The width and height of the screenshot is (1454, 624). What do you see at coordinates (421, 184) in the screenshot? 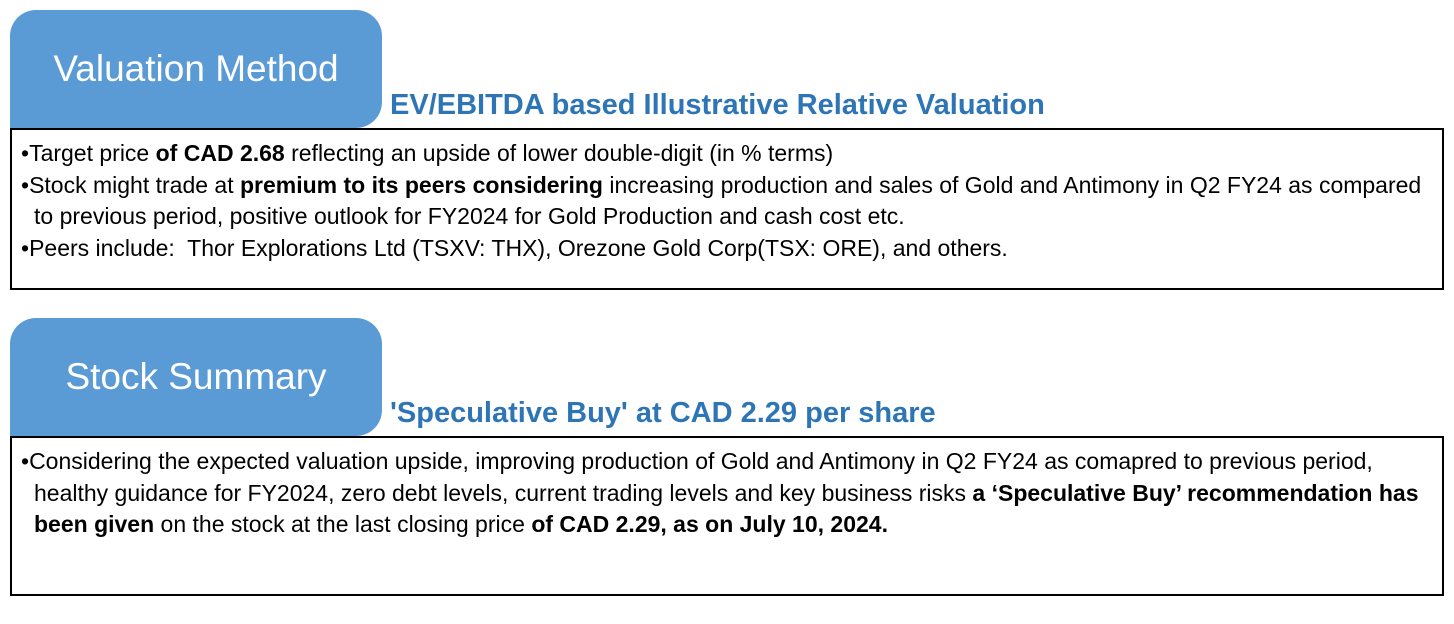
I see `bullet-text-bold: premium to its peers considering` at bounding box center [421, 184].